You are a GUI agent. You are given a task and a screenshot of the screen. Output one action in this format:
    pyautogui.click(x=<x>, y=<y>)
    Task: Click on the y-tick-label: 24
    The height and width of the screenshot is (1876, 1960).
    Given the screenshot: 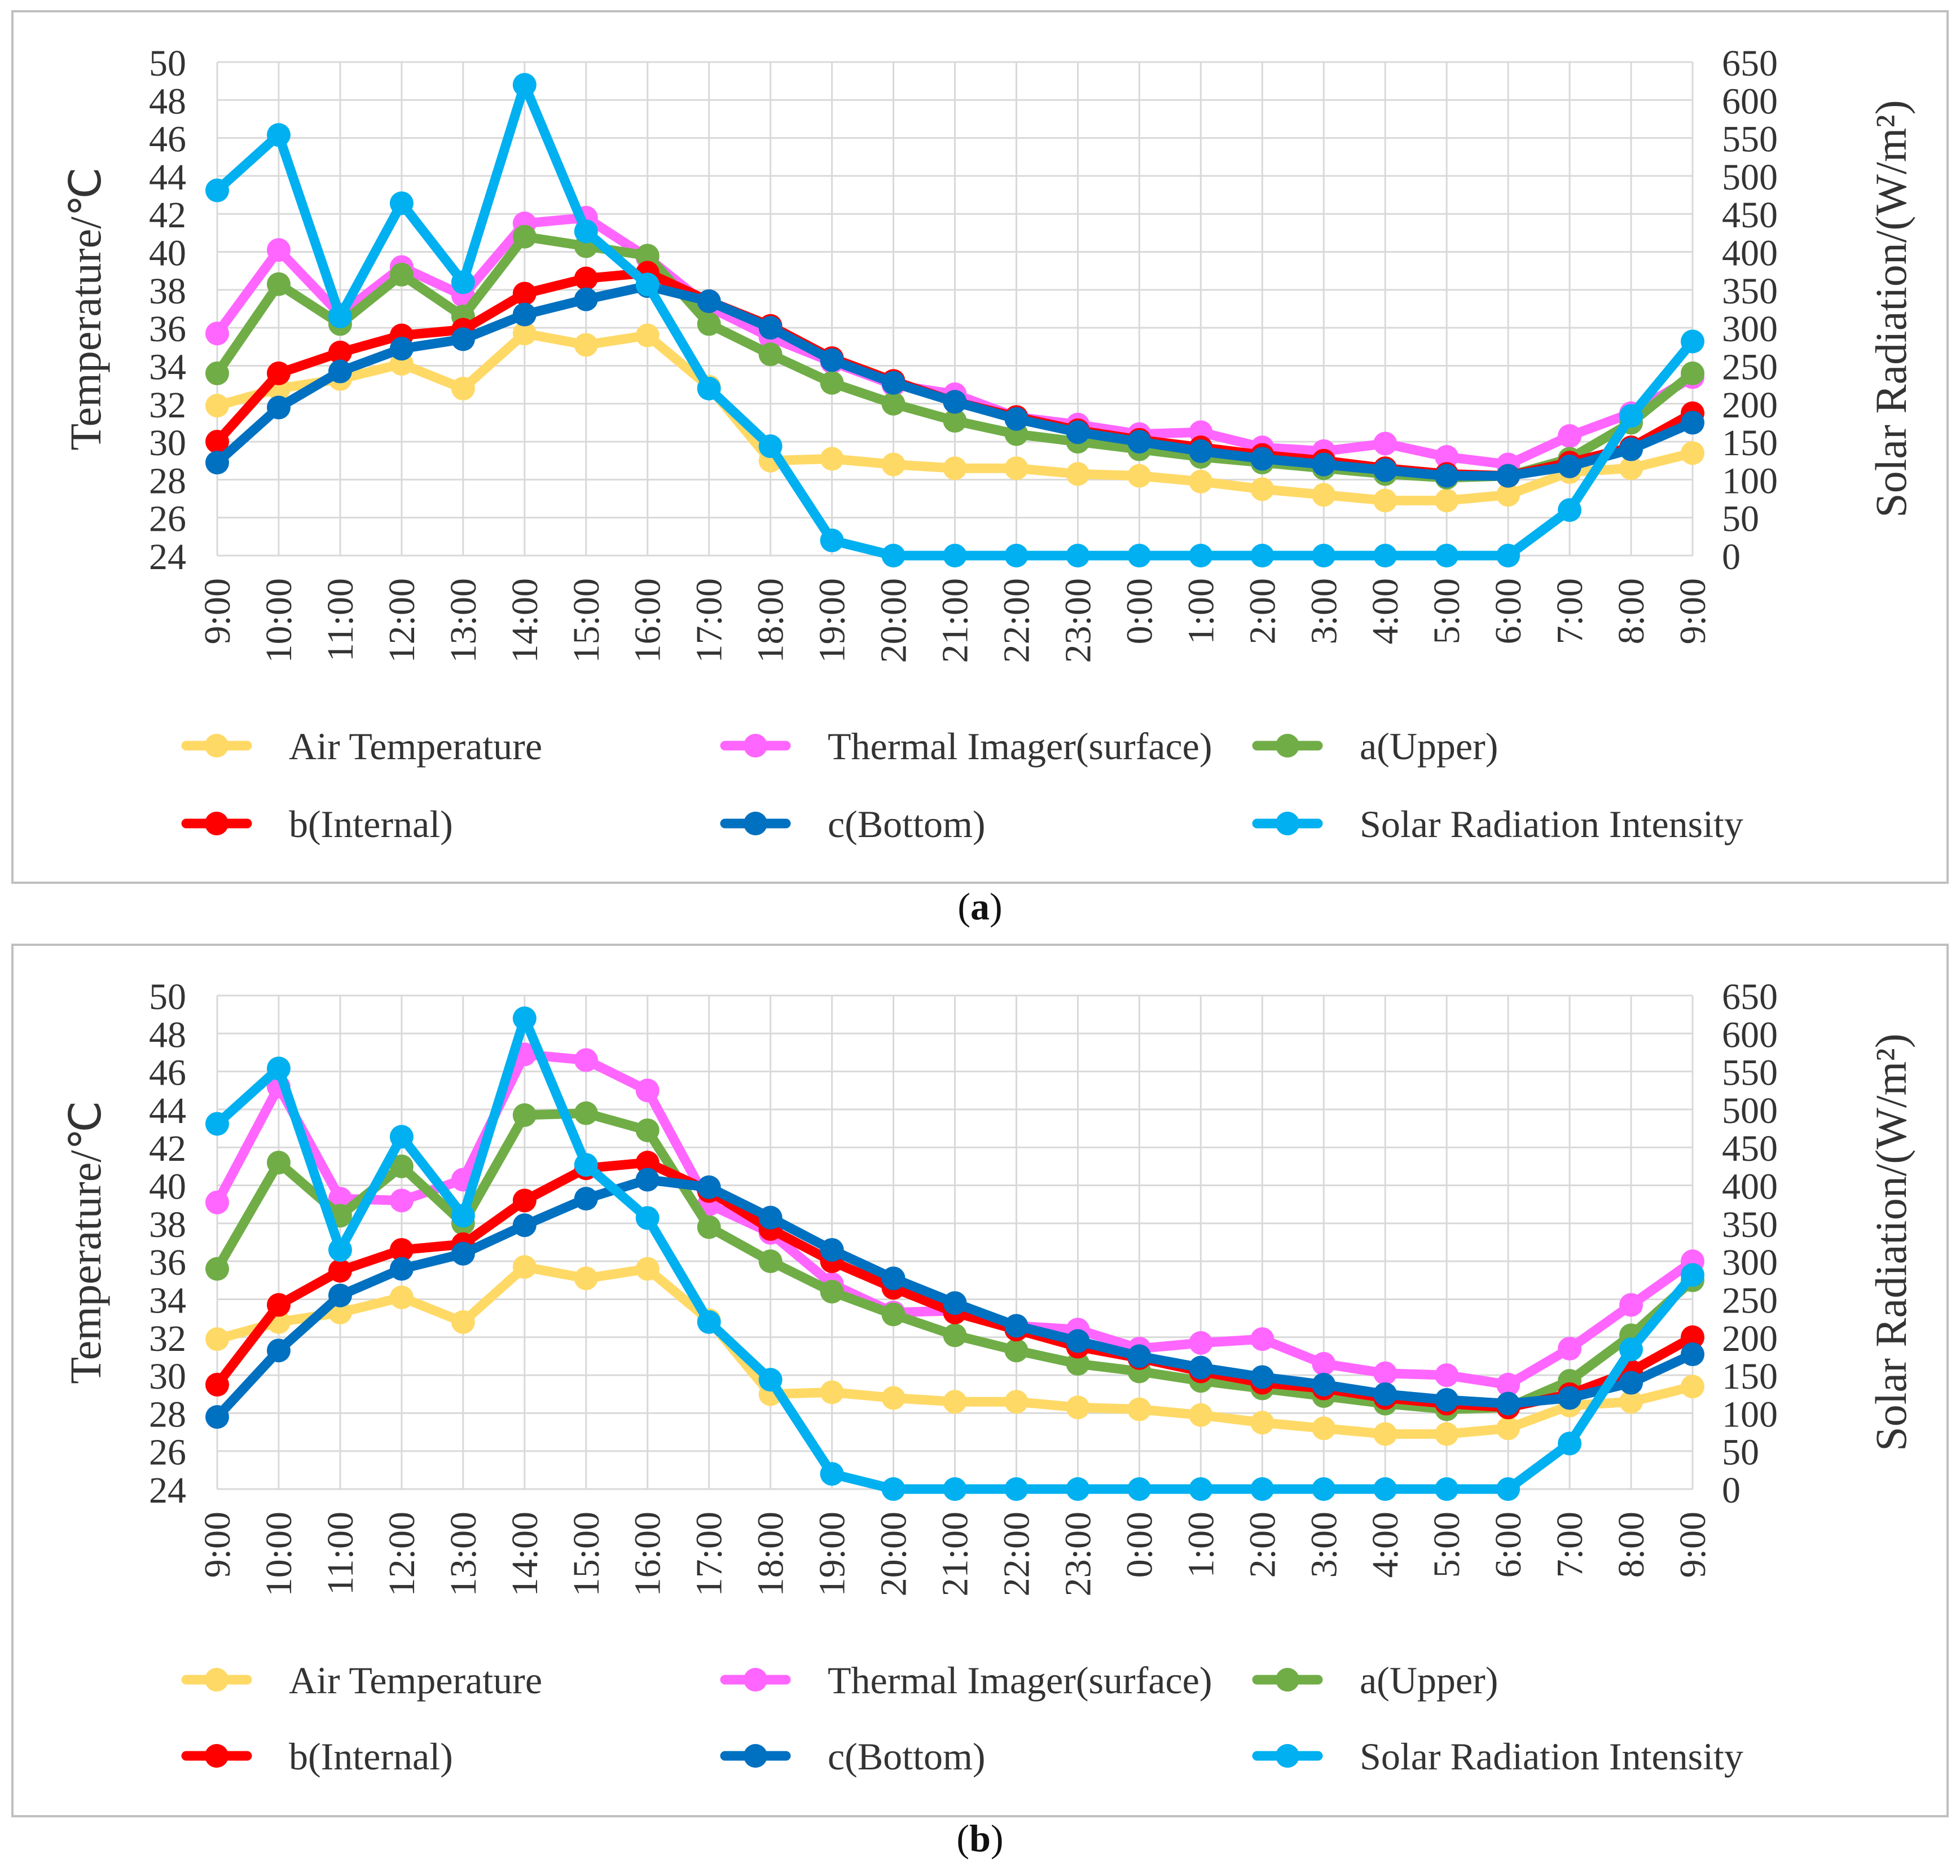 What is the action you would take?
    pyautogui.click(x=167, y=1490)
    